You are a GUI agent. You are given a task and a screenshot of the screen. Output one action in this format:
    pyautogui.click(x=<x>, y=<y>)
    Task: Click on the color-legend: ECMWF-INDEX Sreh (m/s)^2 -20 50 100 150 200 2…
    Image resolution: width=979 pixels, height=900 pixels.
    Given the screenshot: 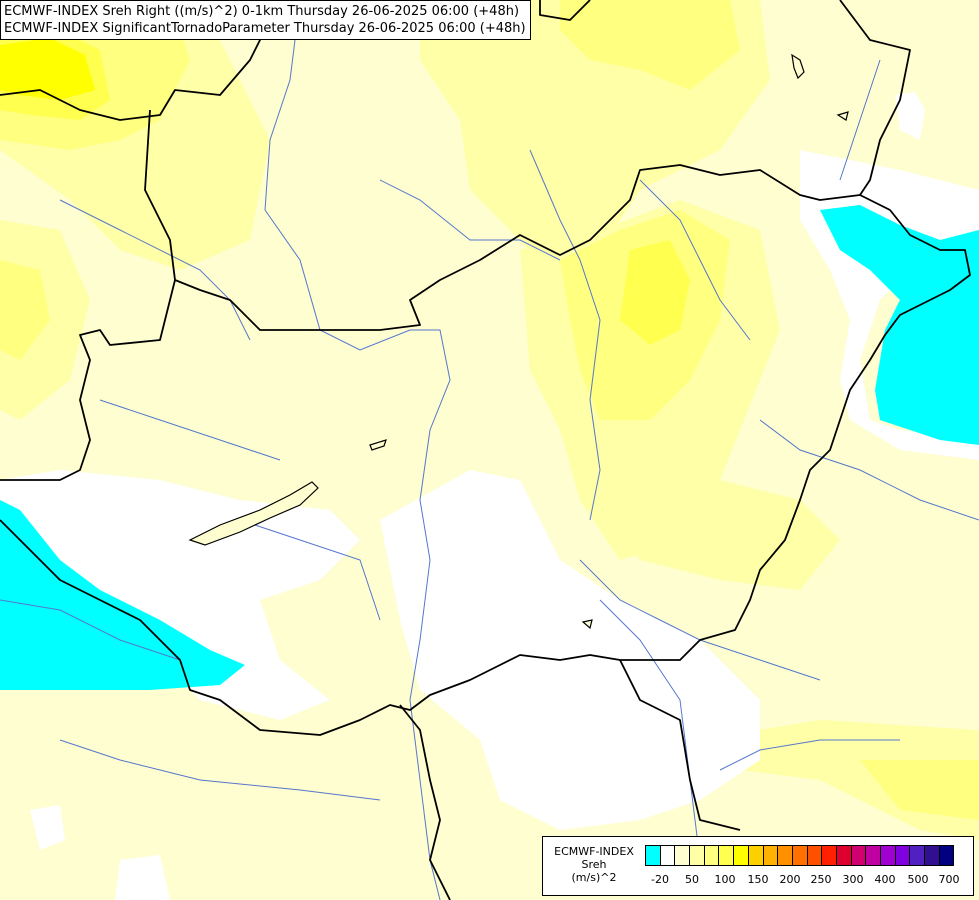 What is the action you would take?
    pyautogui.click(x=758, y=866)
    